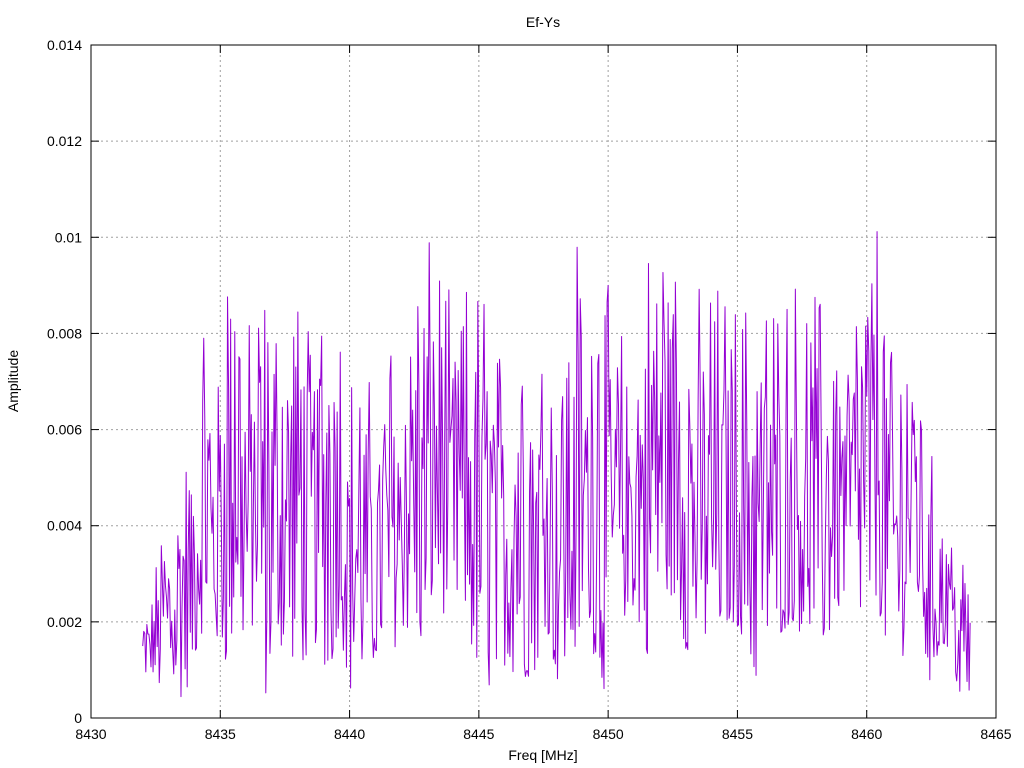  What do you see at coordinates (995, 734) in the screenshot?
I see `x-tick-label: 8465` at bounding box center [995, 734].